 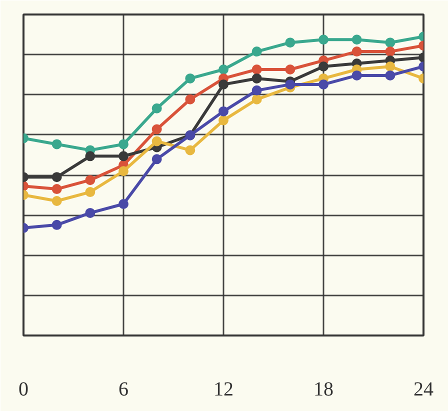 What do you see at coordinates (324, 389) in the screenshot?
I see `x-tick-label: 18` at bounding box center [324, 389].